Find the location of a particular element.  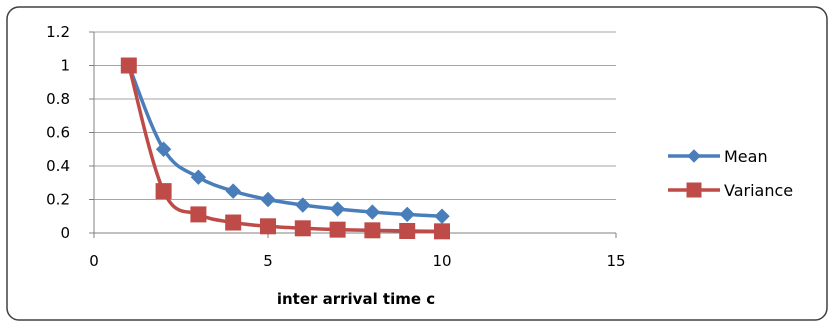

legend-item-variance: Variance is located at coordinates (730, 190).